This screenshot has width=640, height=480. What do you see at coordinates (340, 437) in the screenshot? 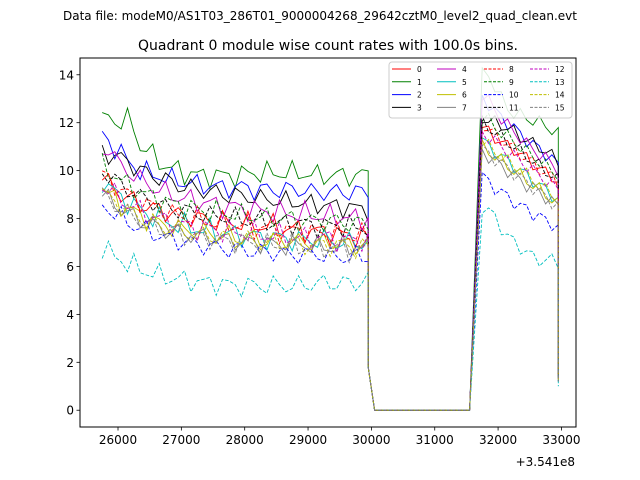
I see `x-axis-ticks: 26000 27000 28000 29000 30000 31000 32000 33000` at bounding box center [340, 437].